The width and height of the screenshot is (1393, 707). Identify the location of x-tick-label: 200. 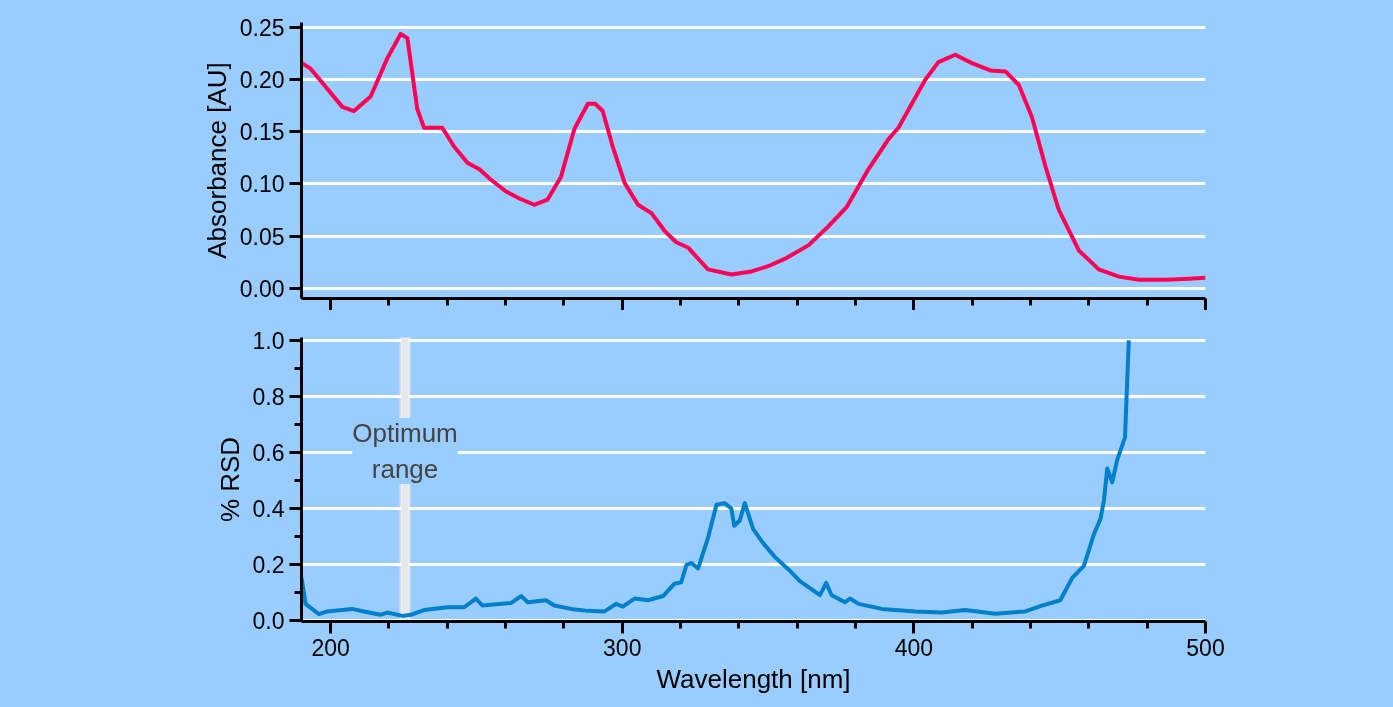
(330, 647).